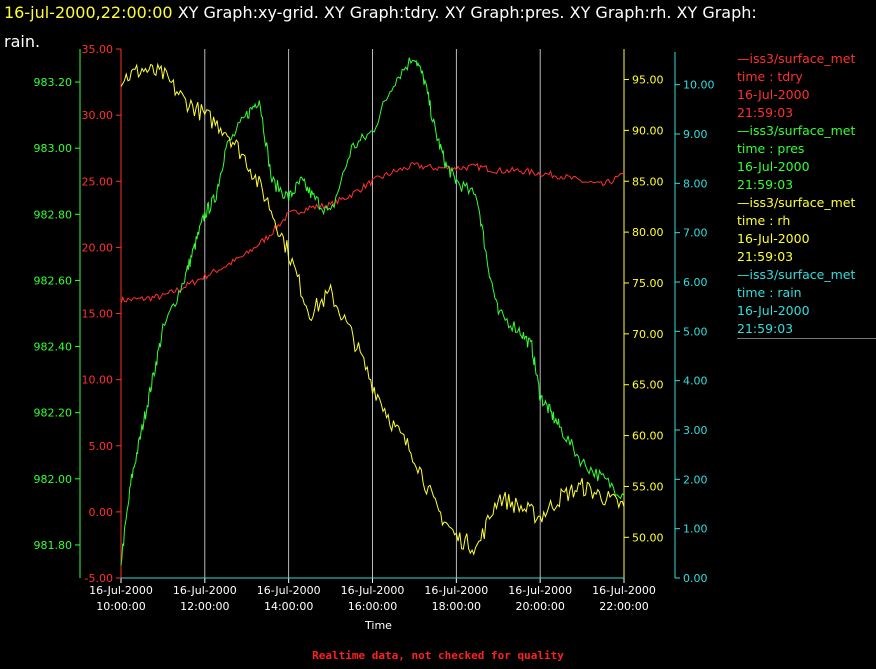 The height and width of the screenshot is (669, 876). What do you see at coordinates (648, 283) in the screenshot?
I see `rh-tick-label: 75.00` at bounding box center [648, 283].